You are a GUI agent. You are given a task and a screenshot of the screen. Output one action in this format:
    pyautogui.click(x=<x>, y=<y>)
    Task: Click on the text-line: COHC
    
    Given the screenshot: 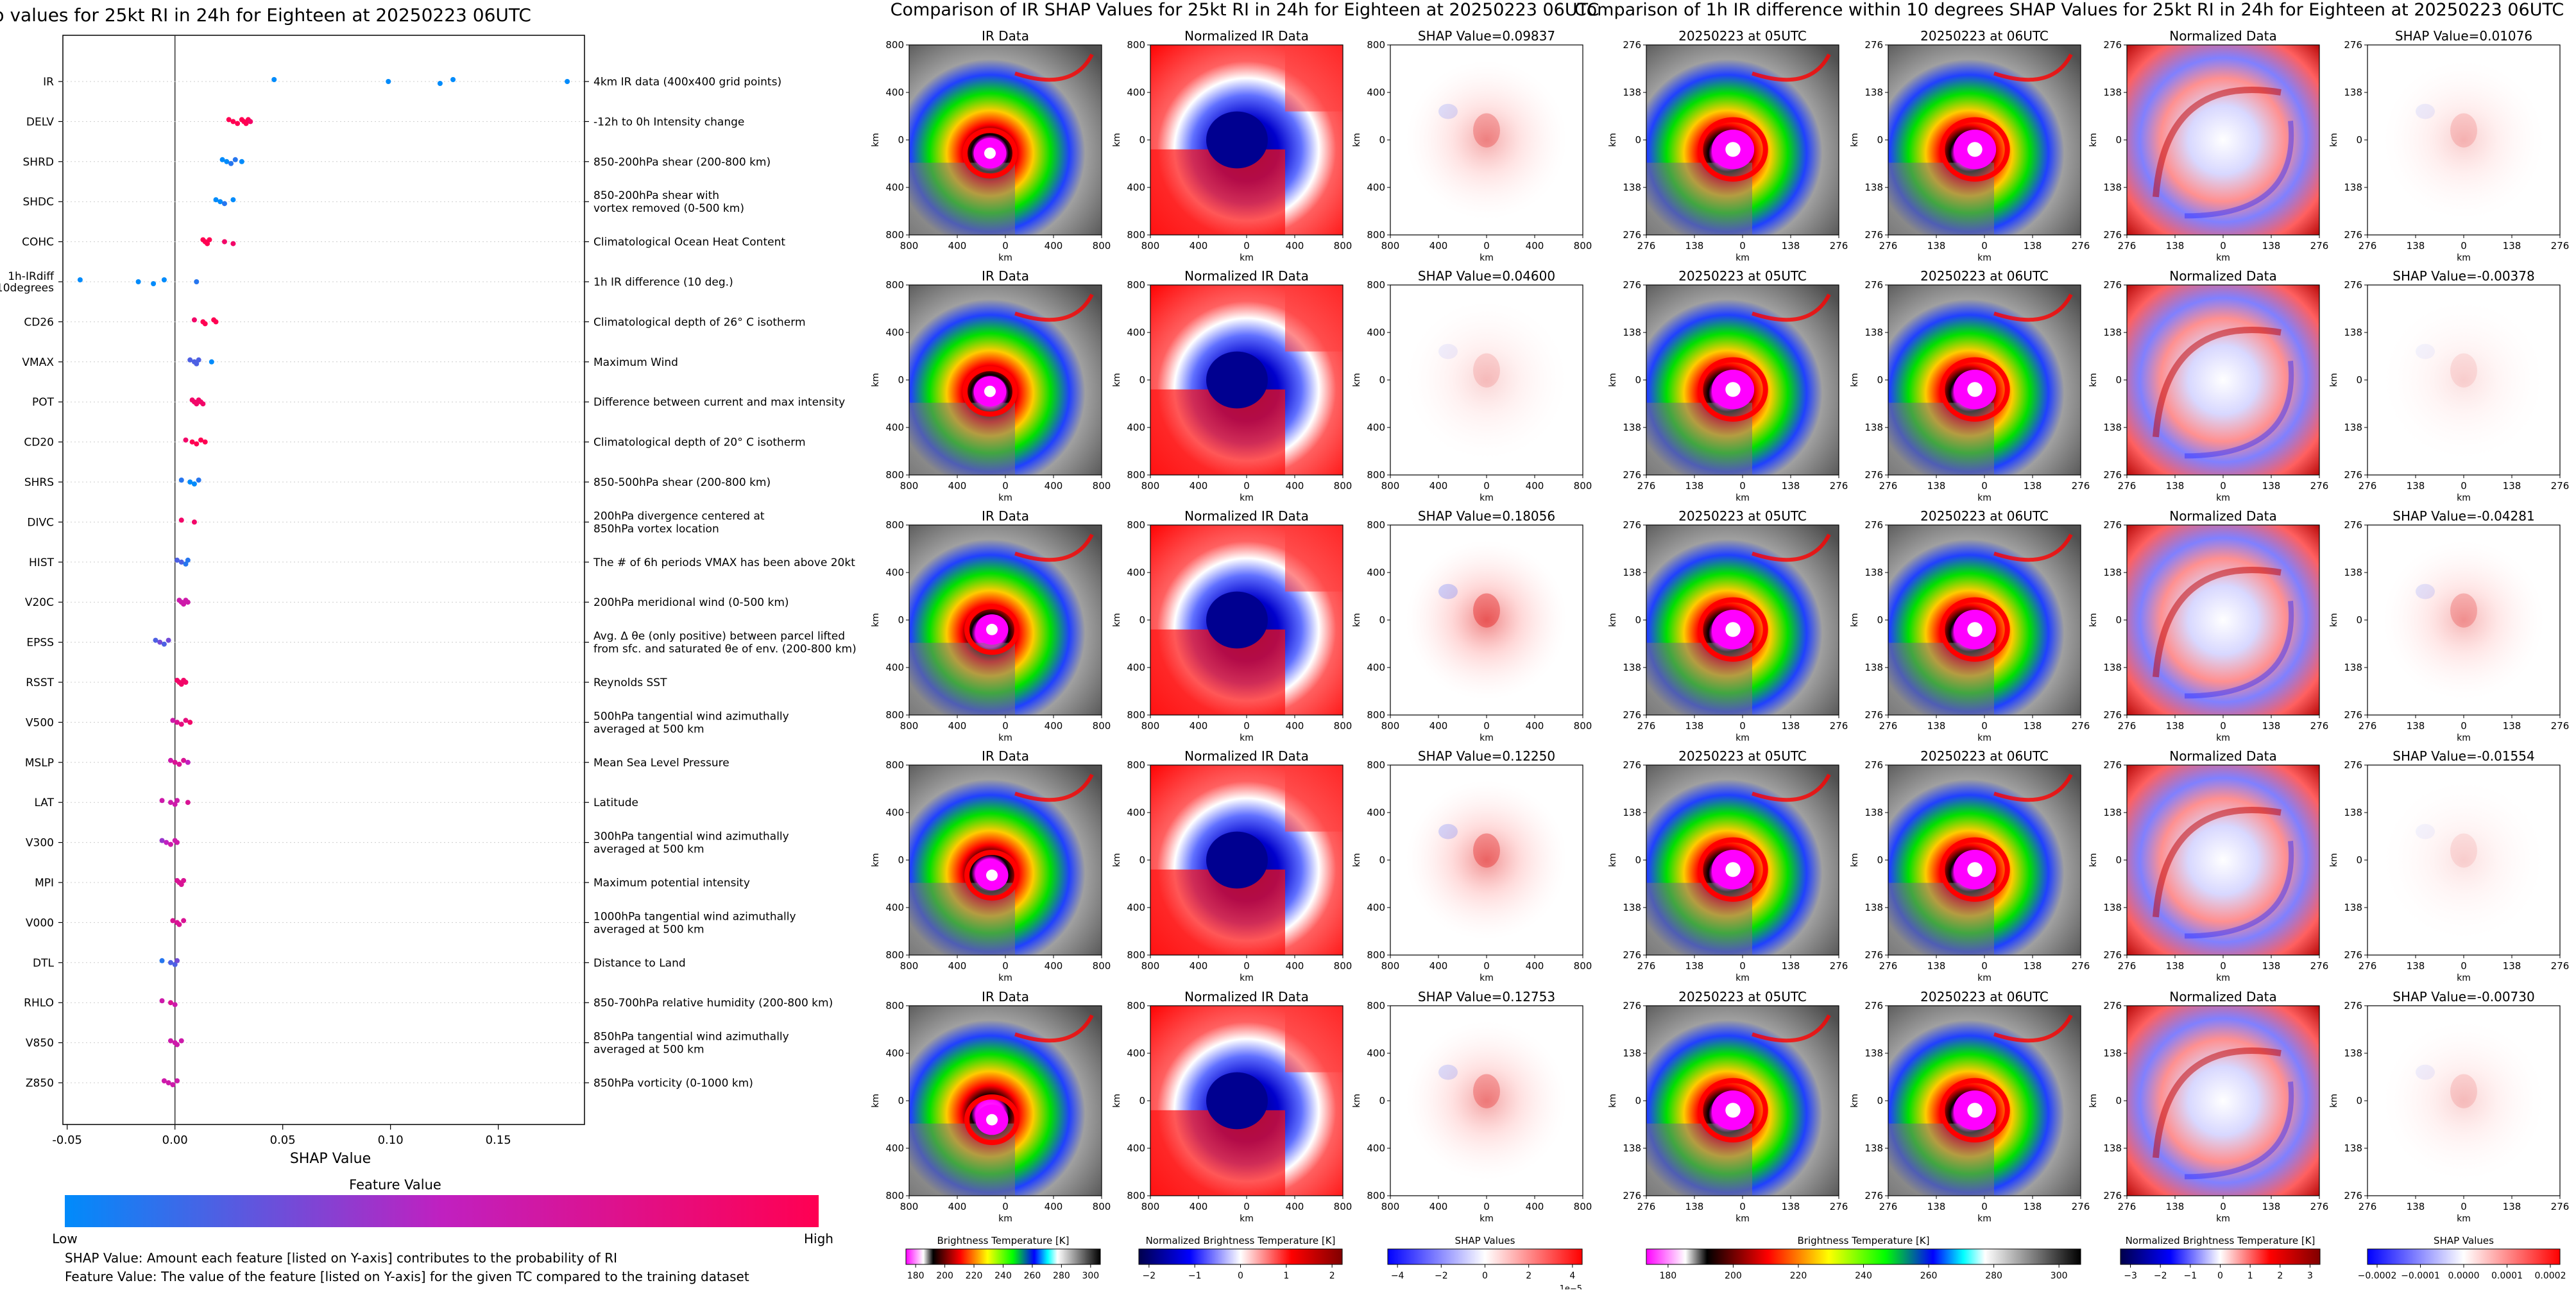 What is the action you would take?
    pyautogui.click(x=38, y=242)
    